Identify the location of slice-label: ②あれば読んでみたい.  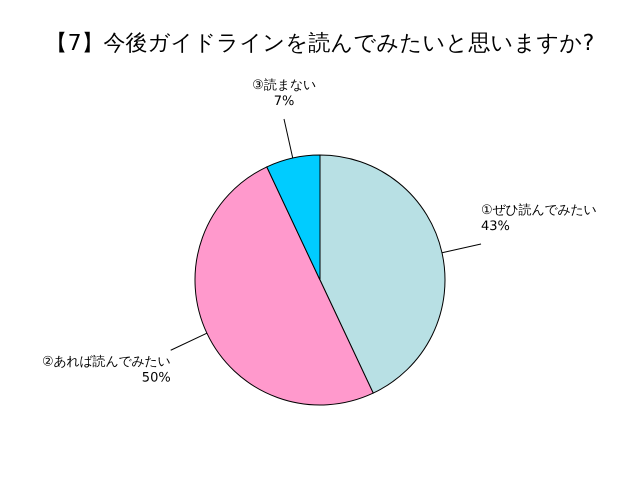
(106, 362).